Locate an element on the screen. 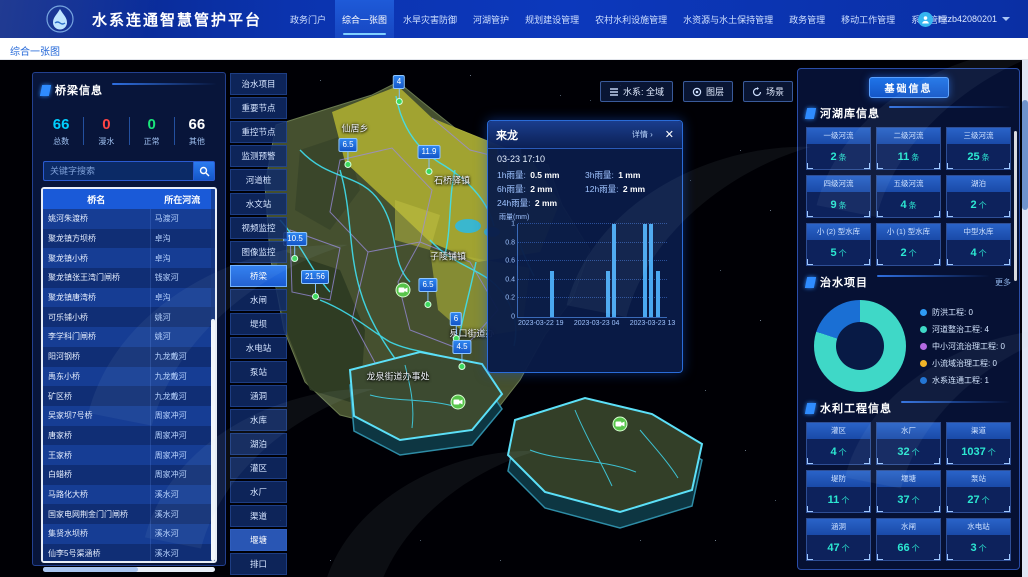 The height and width of the screenshot is (577, 1028). card-label: 一级河流 is located at coordinates (838, 136).